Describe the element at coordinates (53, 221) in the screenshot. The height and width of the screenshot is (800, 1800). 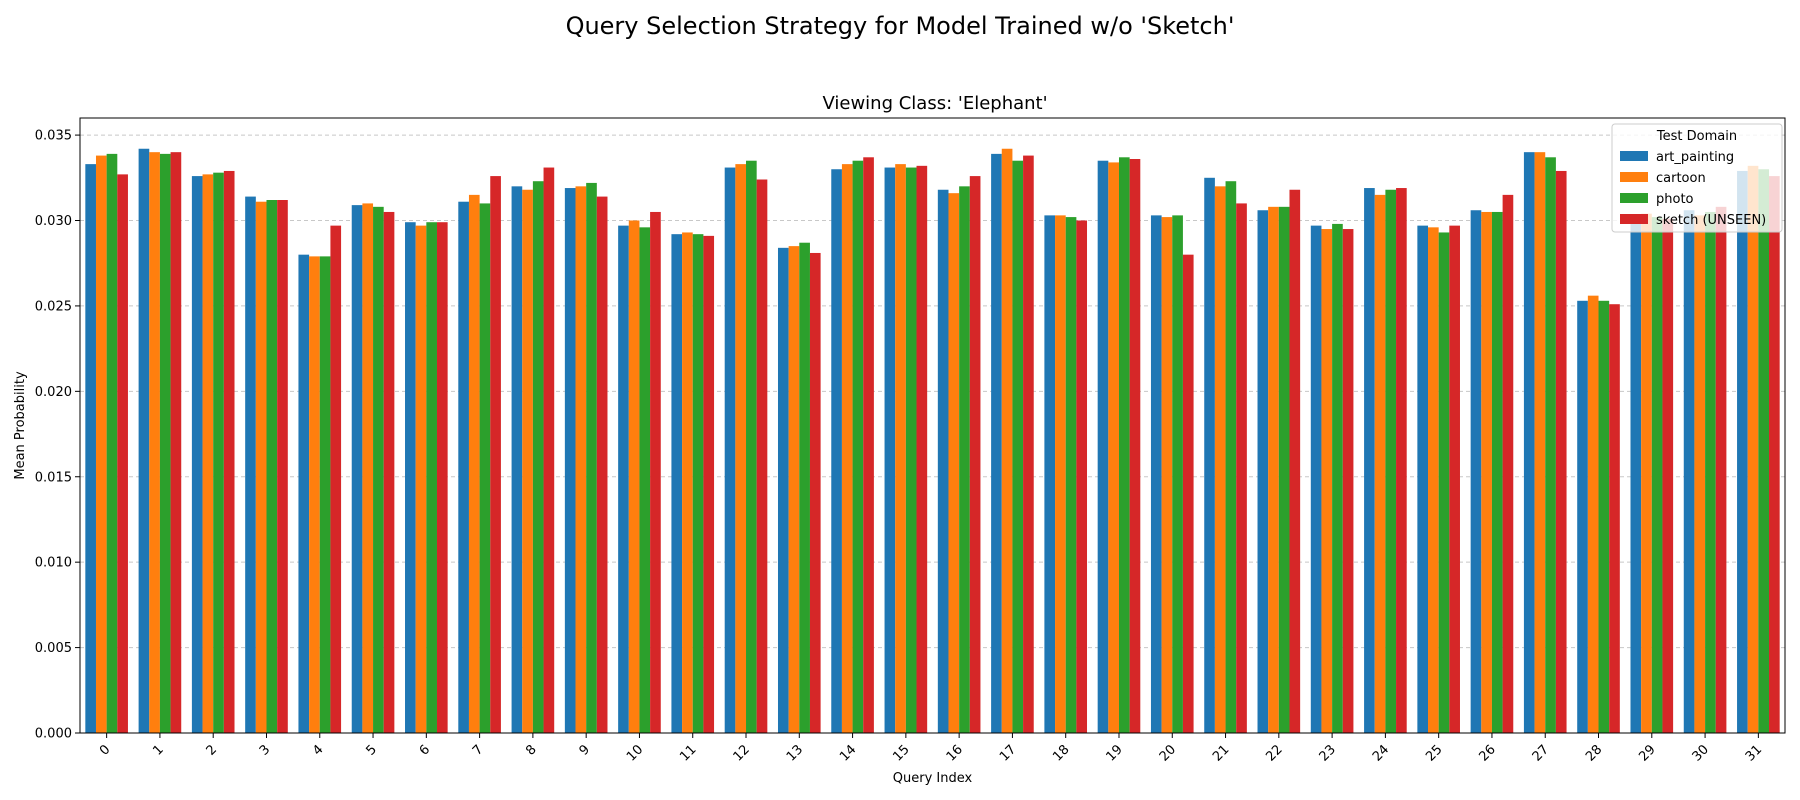
I see `y-tick-label: 0.030` at that location.